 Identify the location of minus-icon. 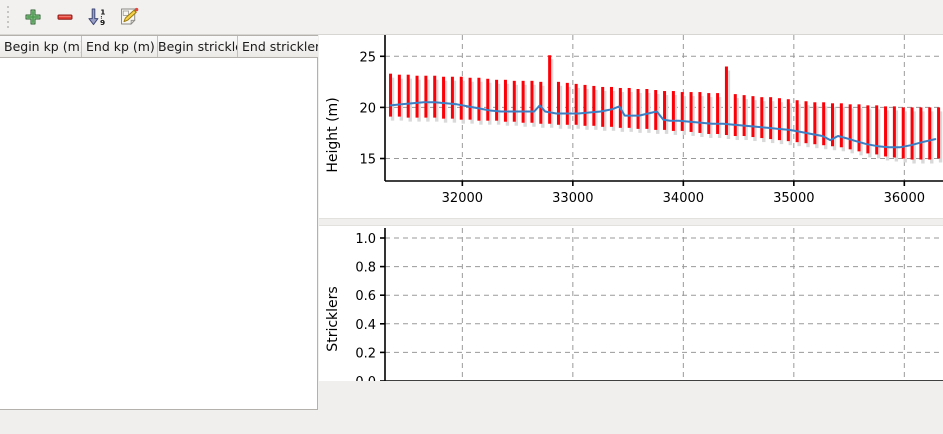
(65, 17).